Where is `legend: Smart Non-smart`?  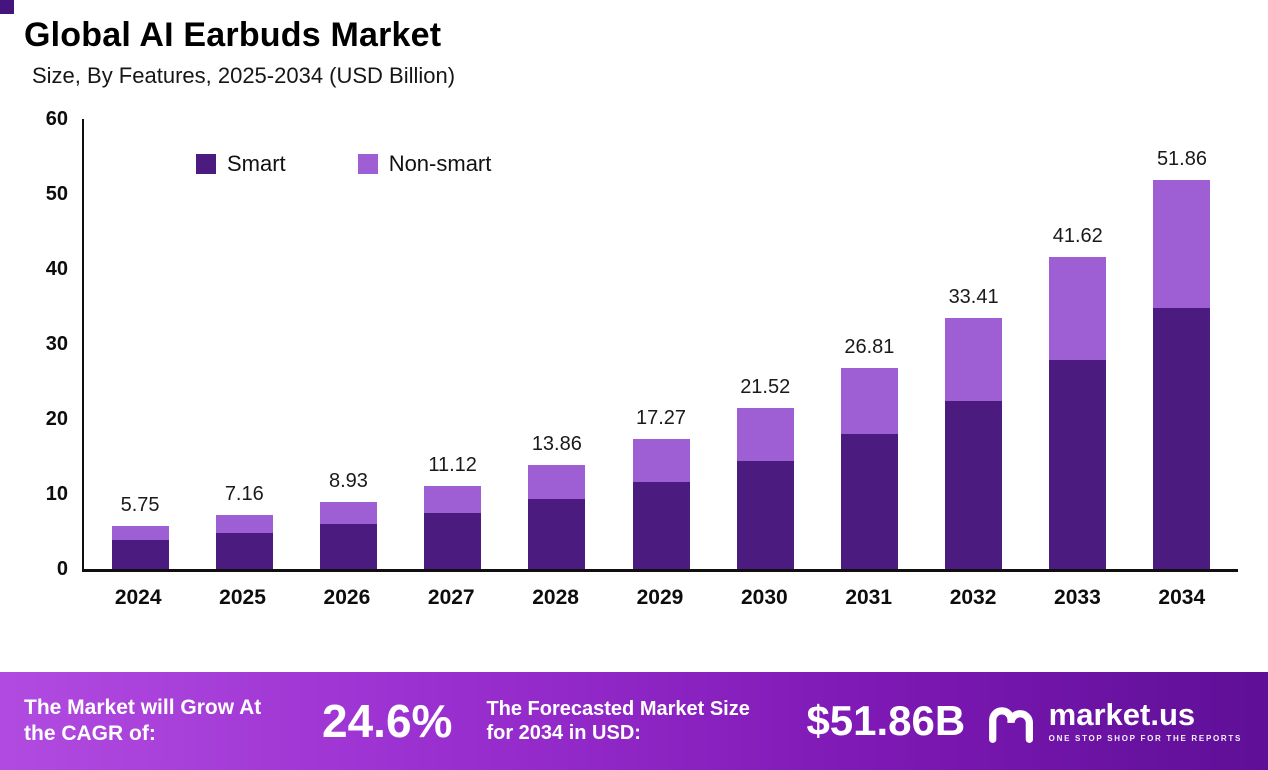
legend: Smart Non-smart is located at coordinates (343, 164).